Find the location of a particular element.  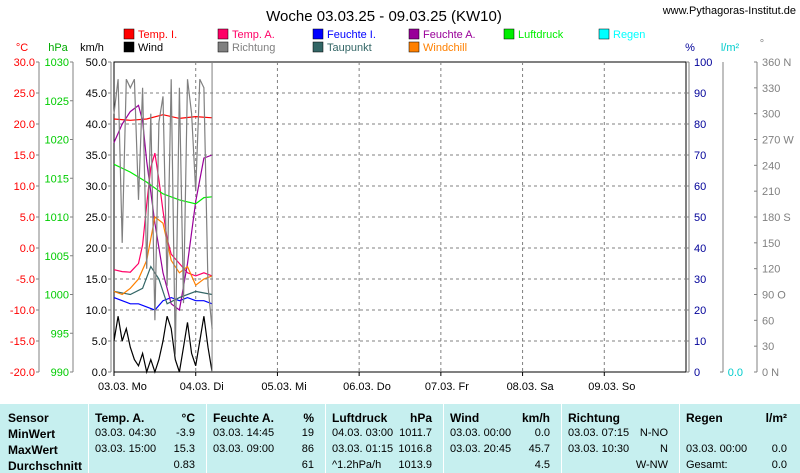

stats-cell-value: 4.5 is located at coordinates (542, 465).